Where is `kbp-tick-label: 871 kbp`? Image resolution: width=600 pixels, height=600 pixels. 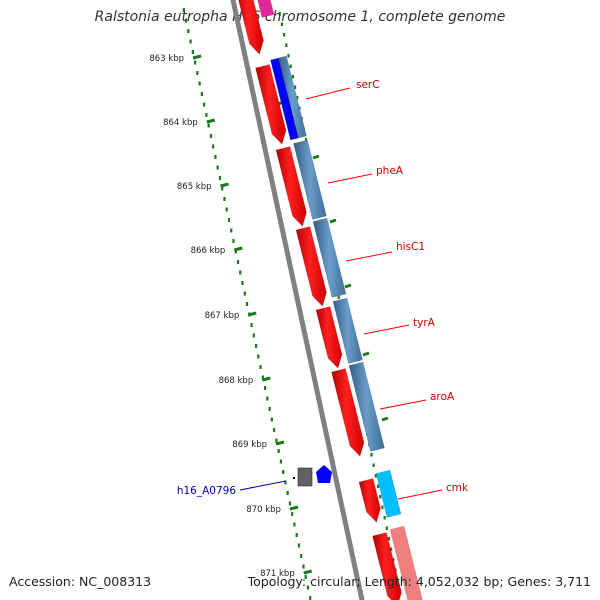
kbp-tick-label: 871 kbp is located at coordinates (277, 574).